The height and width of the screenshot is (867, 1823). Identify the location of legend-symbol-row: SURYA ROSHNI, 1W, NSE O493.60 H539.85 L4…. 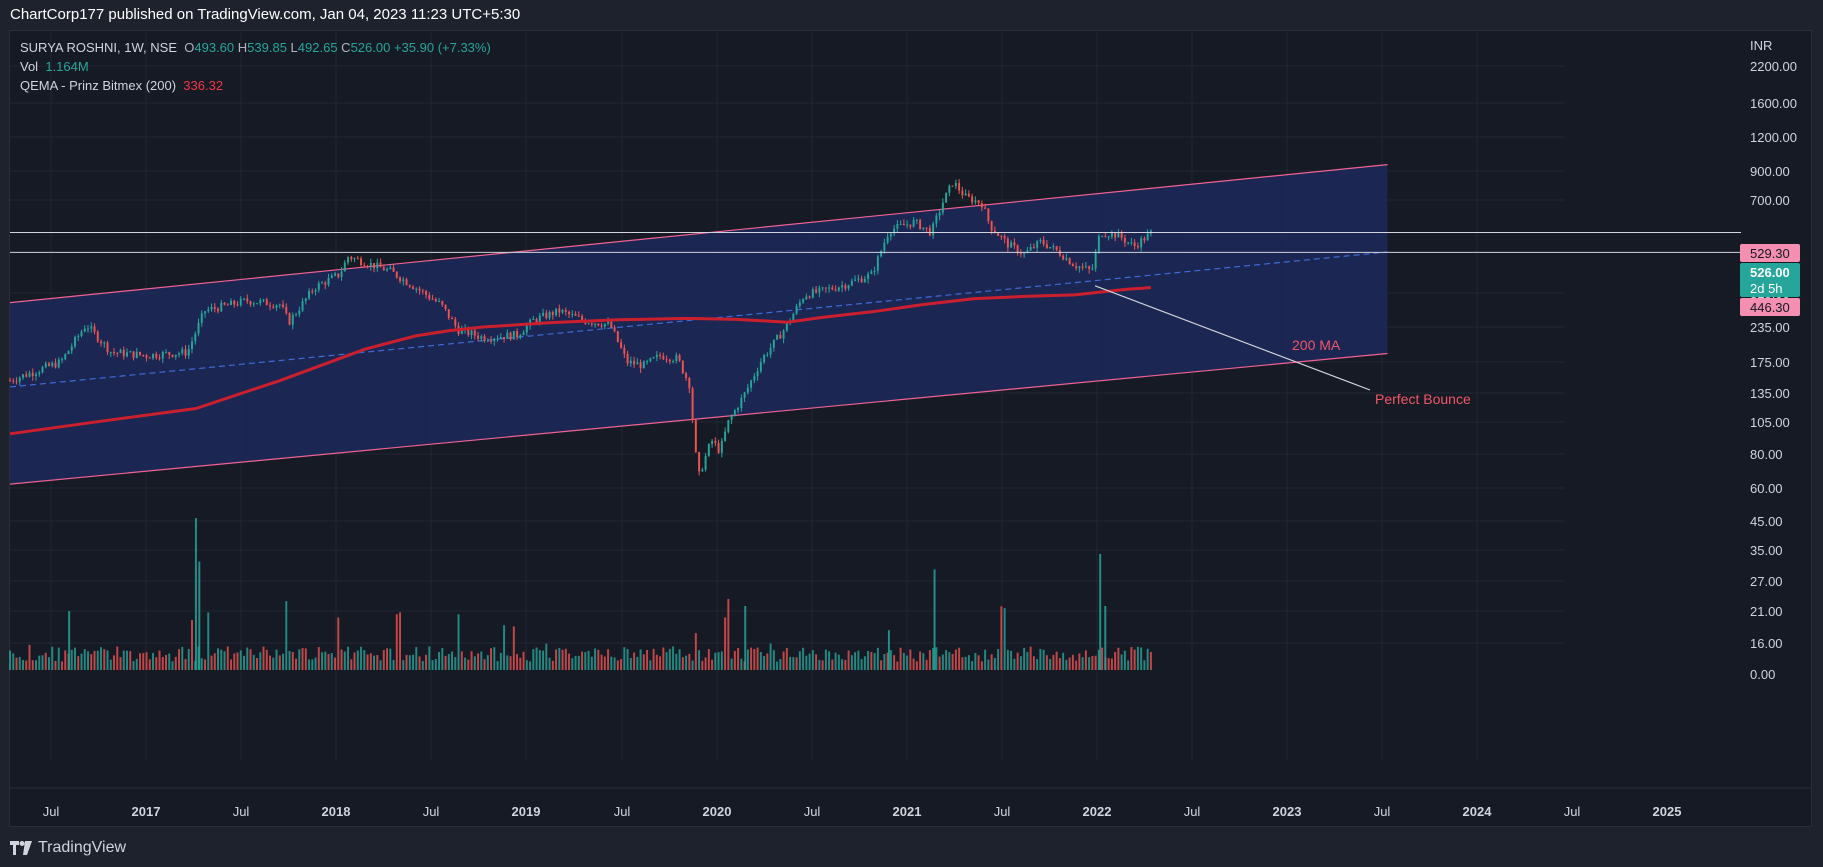
(255, 47).